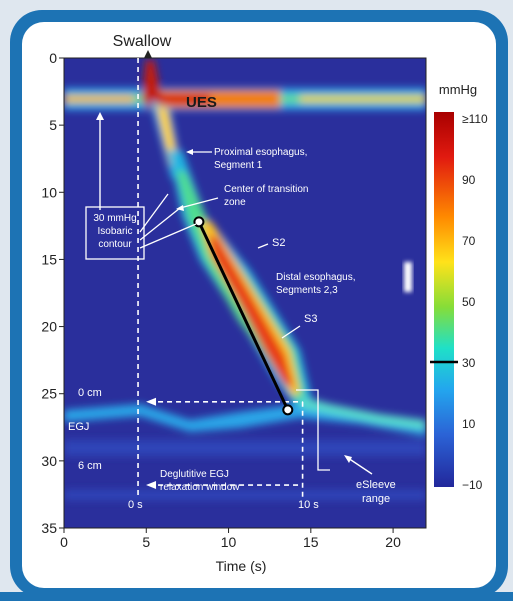 The height and width of the screenshot is (601, 513). What do you see at coordinates (200, 487) in the screenshot?
I see `relaxation-label-2: relaxation window` at bounding box center [200, 487].